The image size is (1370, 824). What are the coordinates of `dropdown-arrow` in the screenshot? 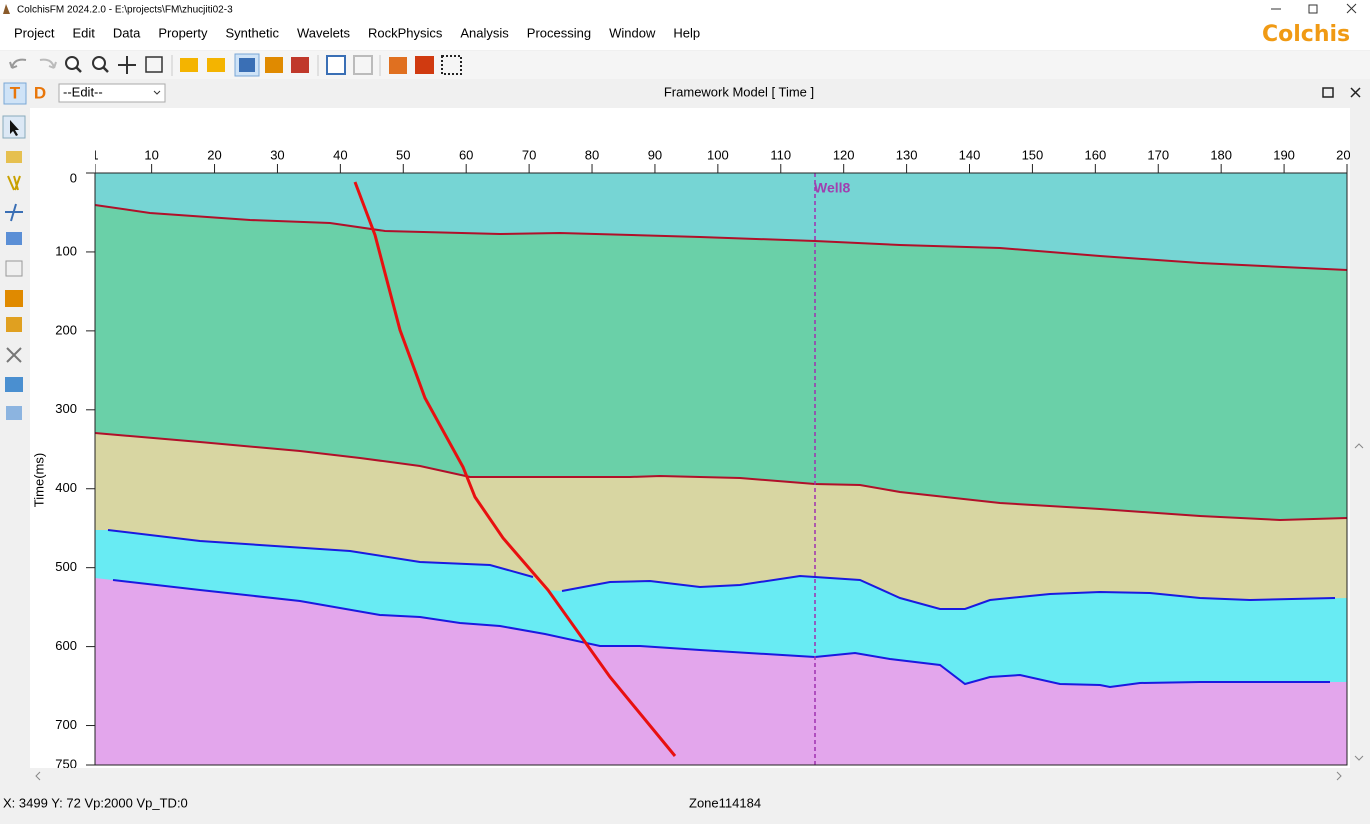 It's located at (157, 92).